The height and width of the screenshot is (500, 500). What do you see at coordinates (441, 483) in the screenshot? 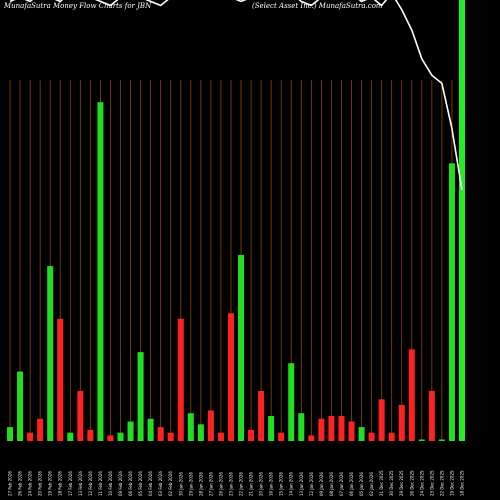
I see `x-tick-label: 22 Dec 2025` at bounding box center [441, 483].